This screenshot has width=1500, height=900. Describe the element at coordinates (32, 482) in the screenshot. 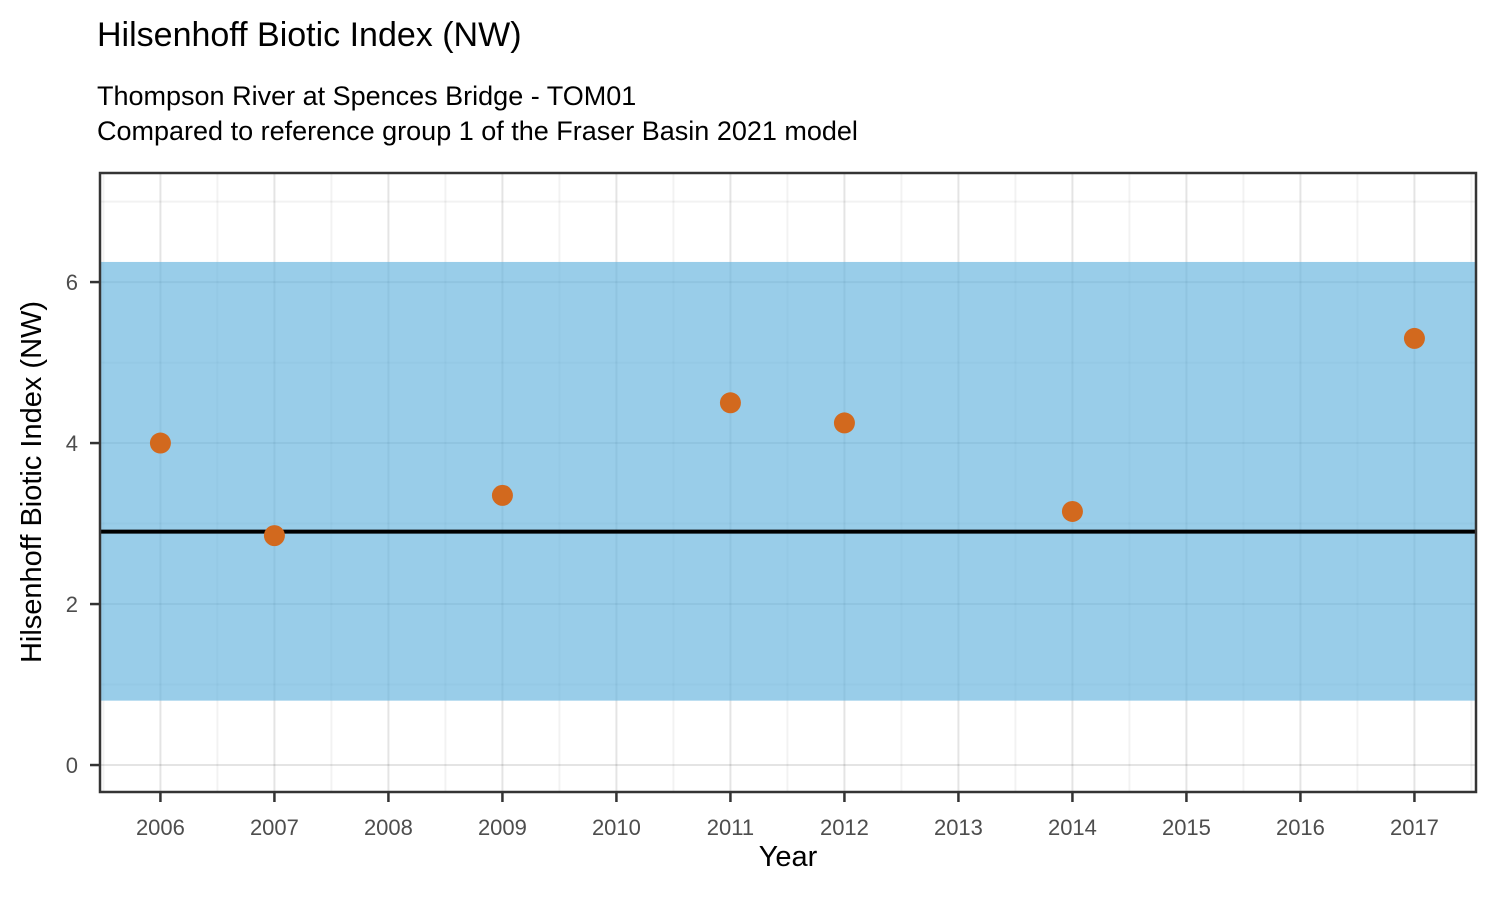

I see `y-axis-title: Hilsenhoff Biotic Index (NW)` at that location.